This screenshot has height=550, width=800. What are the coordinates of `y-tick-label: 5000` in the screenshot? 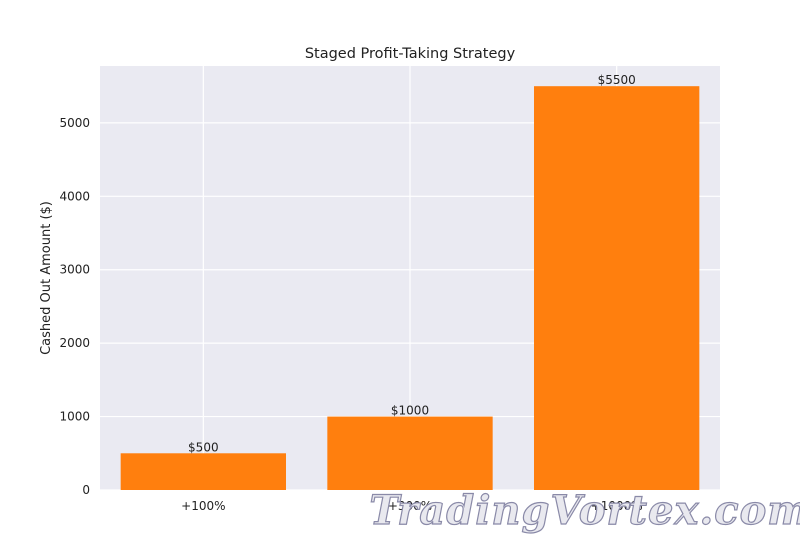 It's located at (74, 123).